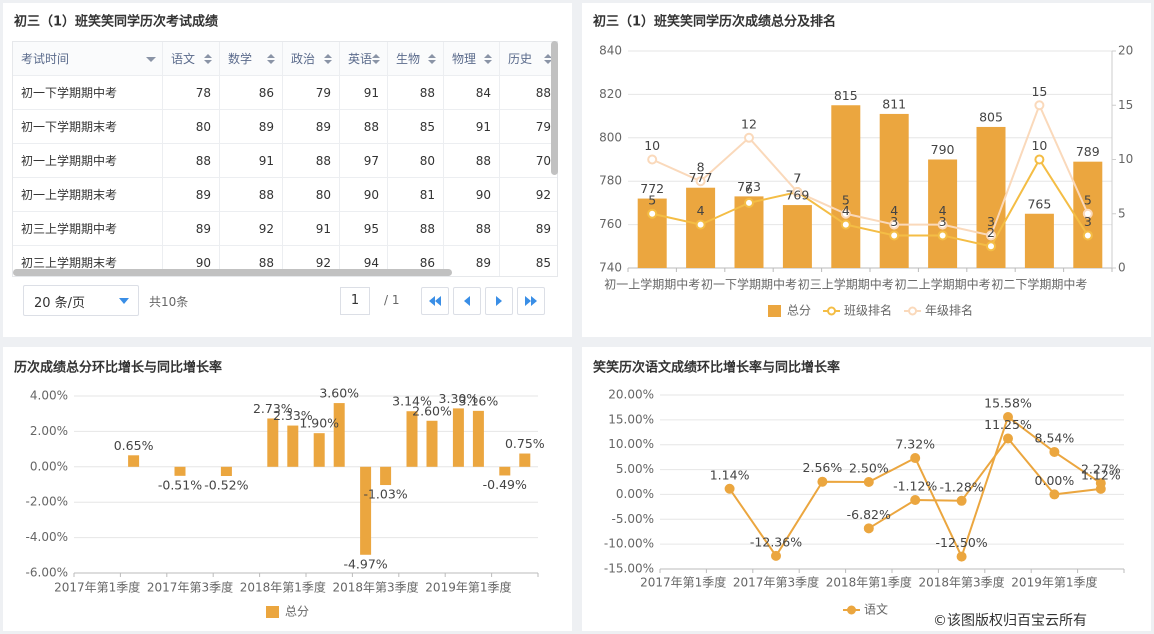 This screenshot has width=1154, height=634. I want to click on column-header: 英语, so click(364, 59).